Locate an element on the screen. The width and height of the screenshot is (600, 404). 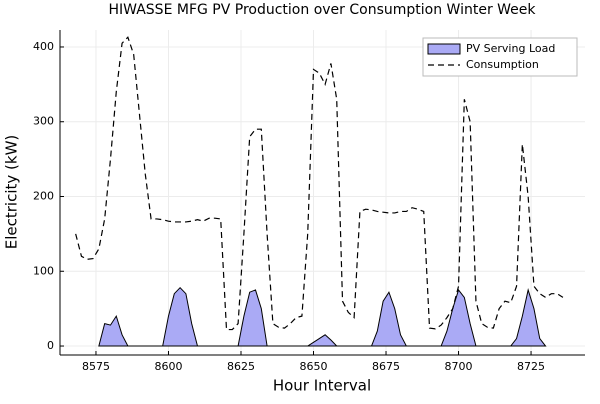
legend-swatch is located at coordinates (444, 49).